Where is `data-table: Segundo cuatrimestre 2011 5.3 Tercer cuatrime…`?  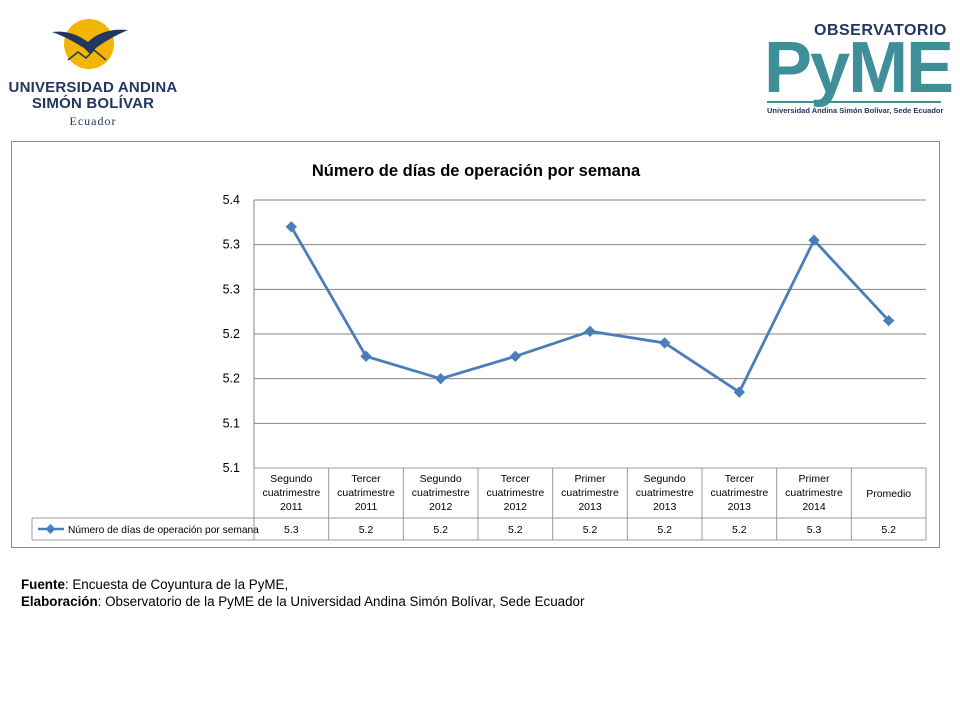 data-table: Segundo cuatrimestre 2011 5.3 Tercer cuatrime… is located at coordinates (479, 504).